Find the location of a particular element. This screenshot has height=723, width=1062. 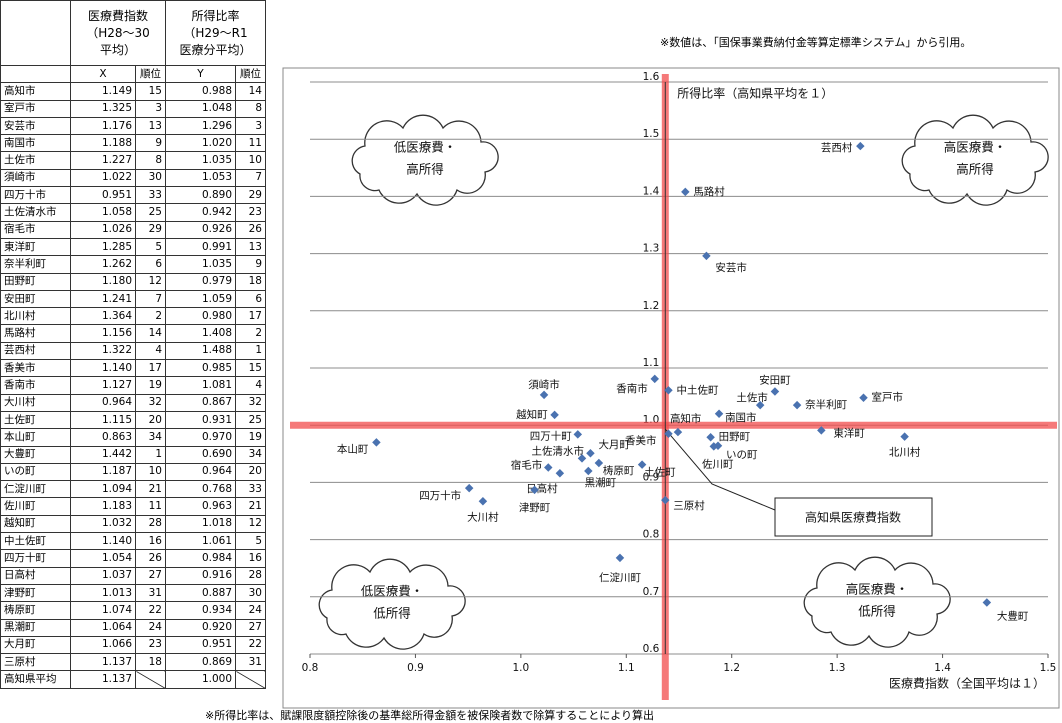

header-line: （H28～30 is located at coordinates (118, 32).